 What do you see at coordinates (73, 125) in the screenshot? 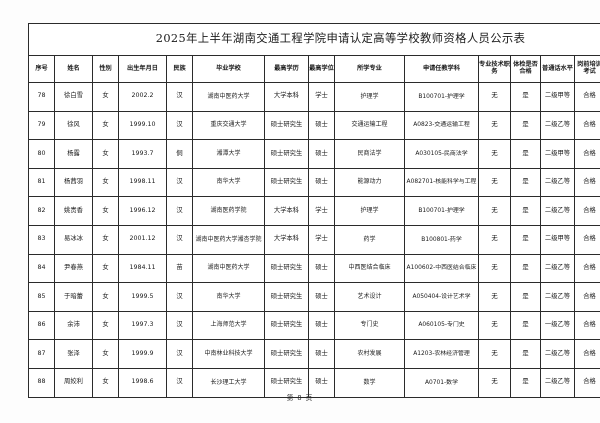
I see `cell-name: 徐风` at bounding box center [73, 125].